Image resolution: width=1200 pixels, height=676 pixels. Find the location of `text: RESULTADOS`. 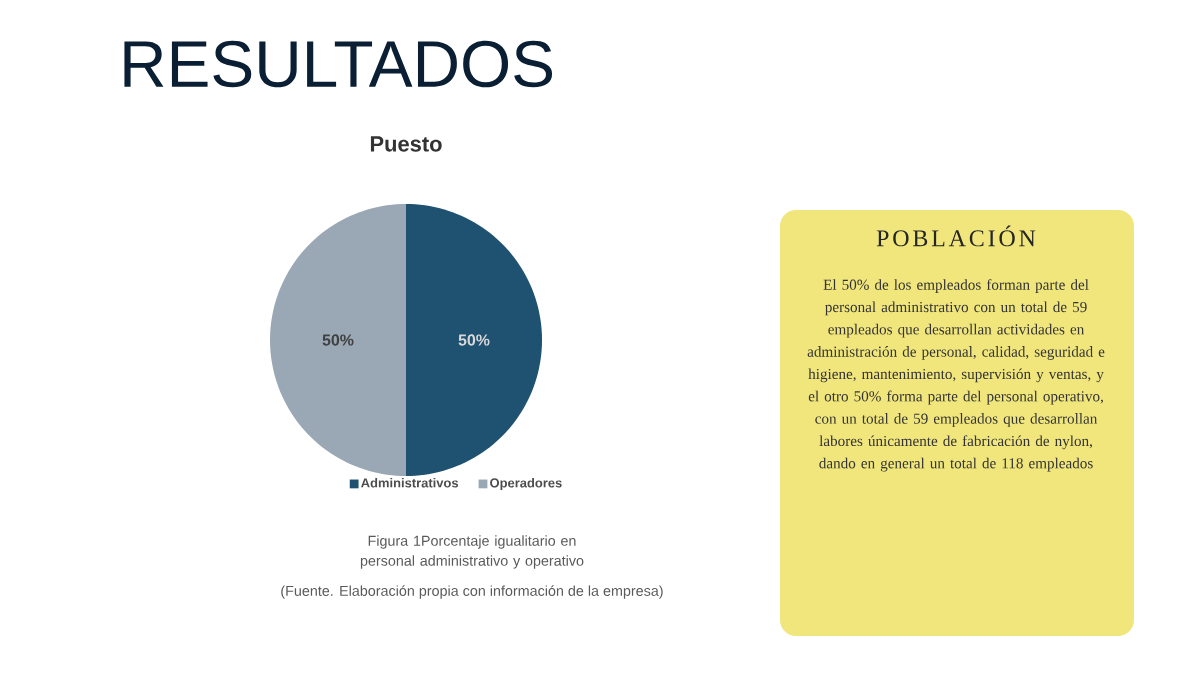

text: RESULTADOS is located at coordinates (338, 64).